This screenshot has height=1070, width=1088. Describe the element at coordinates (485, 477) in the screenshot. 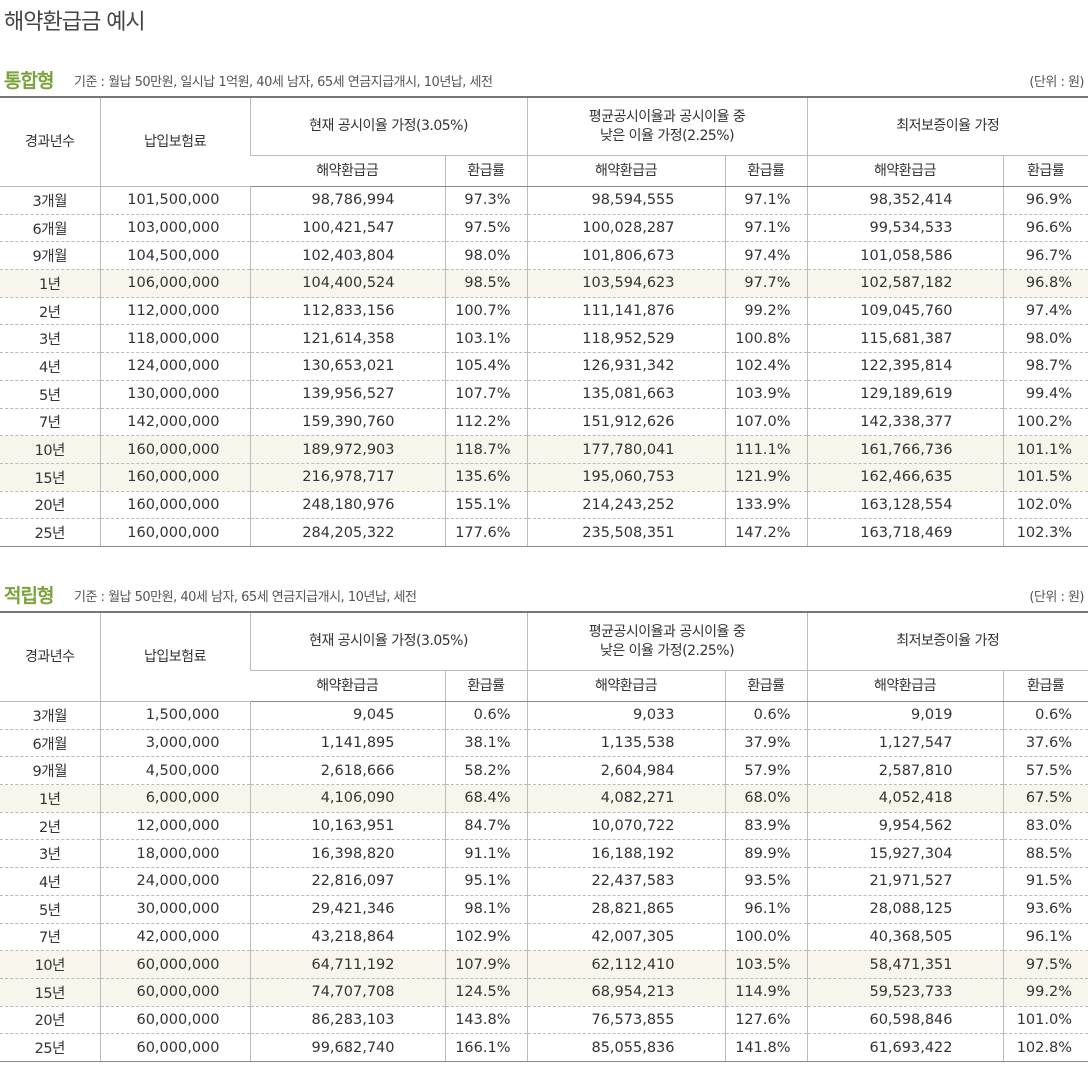

I see `table-cell: 135.6%` at that location.